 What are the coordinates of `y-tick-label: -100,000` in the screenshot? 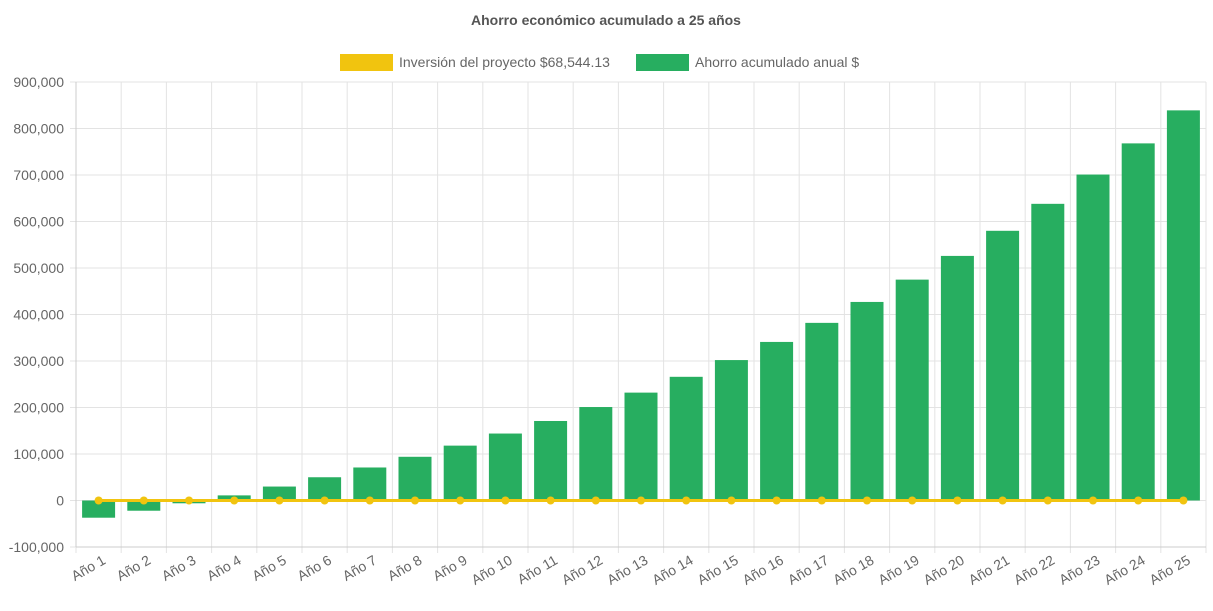 It's located at (36, 547).